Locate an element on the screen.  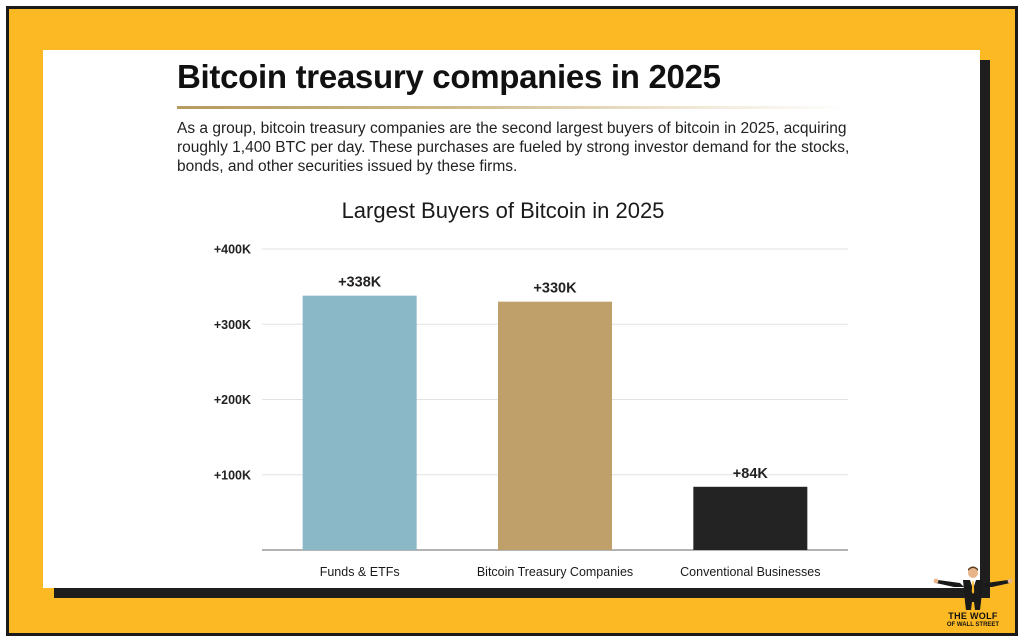
page-title: Bitcoin treasury companies in 2025 is located at coordinates (449, 76).